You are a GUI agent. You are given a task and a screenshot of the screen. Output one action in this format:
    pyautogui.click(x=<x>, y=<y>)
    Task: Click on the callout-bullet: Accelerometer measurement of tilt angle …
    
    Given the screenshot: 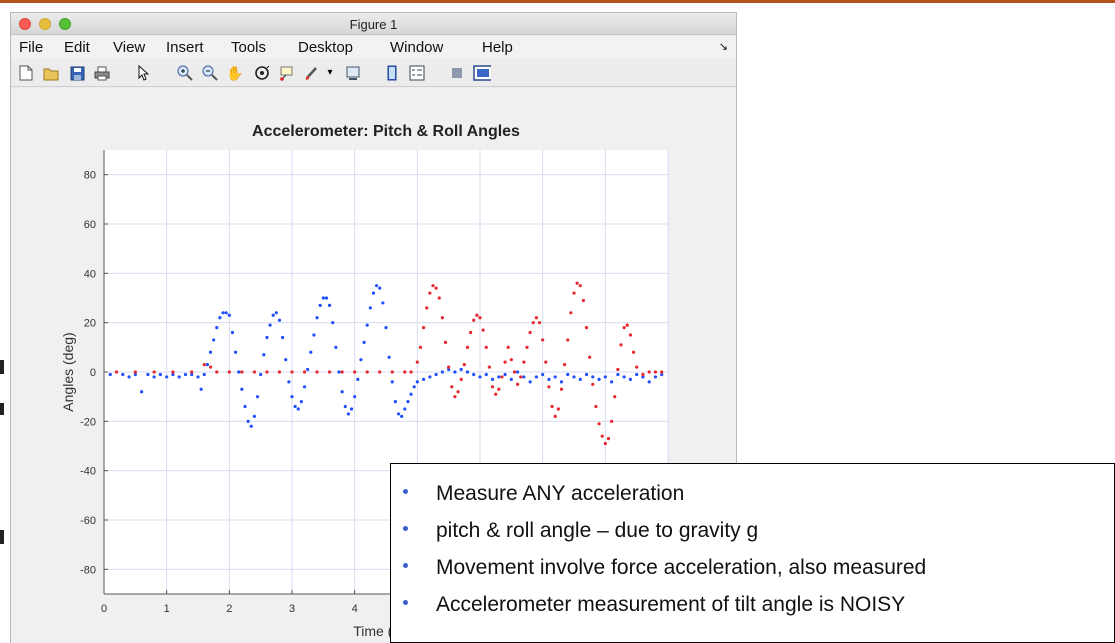 What is the action you would take?
    pyautogui.click(x=664, y=609)
    